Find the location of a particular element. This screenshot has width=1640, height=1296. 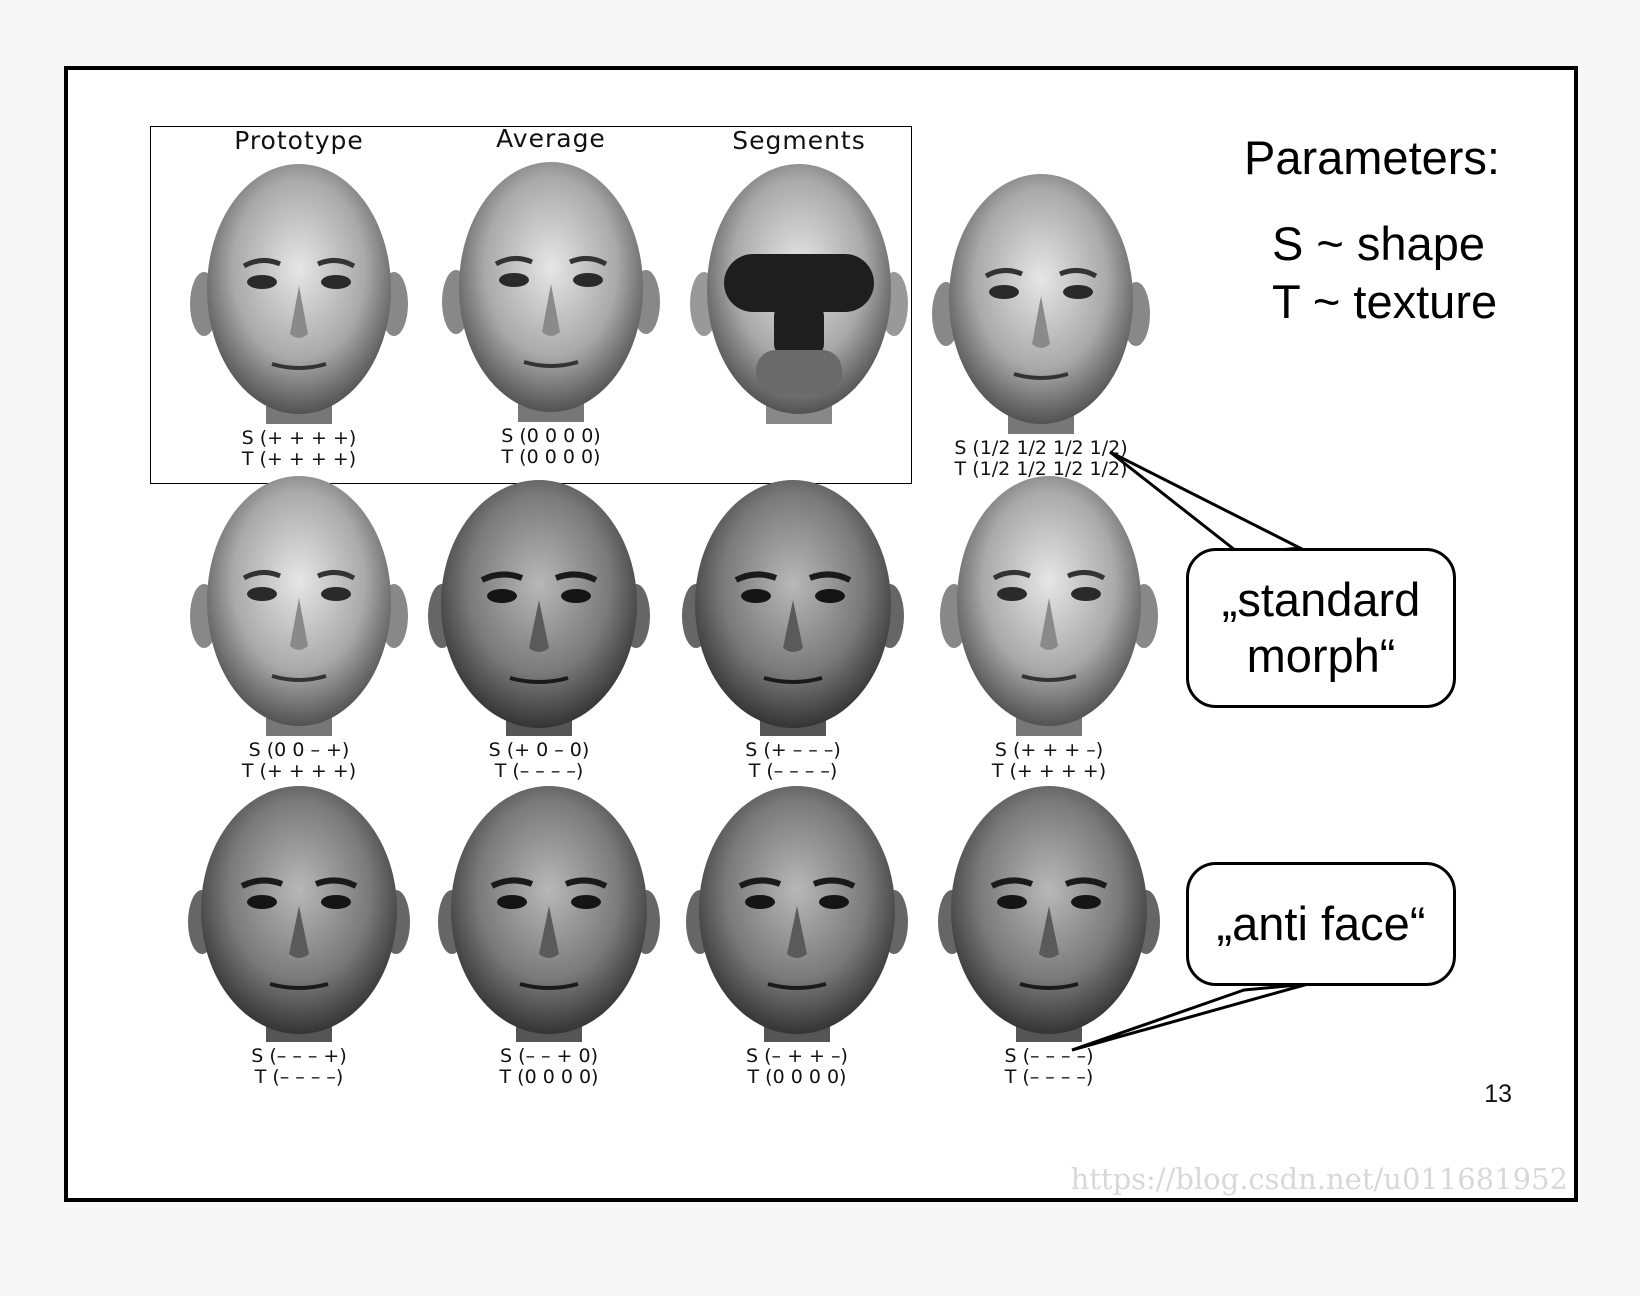

face-prototype: Prototype S (+ + + +) T (+ + + +) is located at coordinates (299, 300).